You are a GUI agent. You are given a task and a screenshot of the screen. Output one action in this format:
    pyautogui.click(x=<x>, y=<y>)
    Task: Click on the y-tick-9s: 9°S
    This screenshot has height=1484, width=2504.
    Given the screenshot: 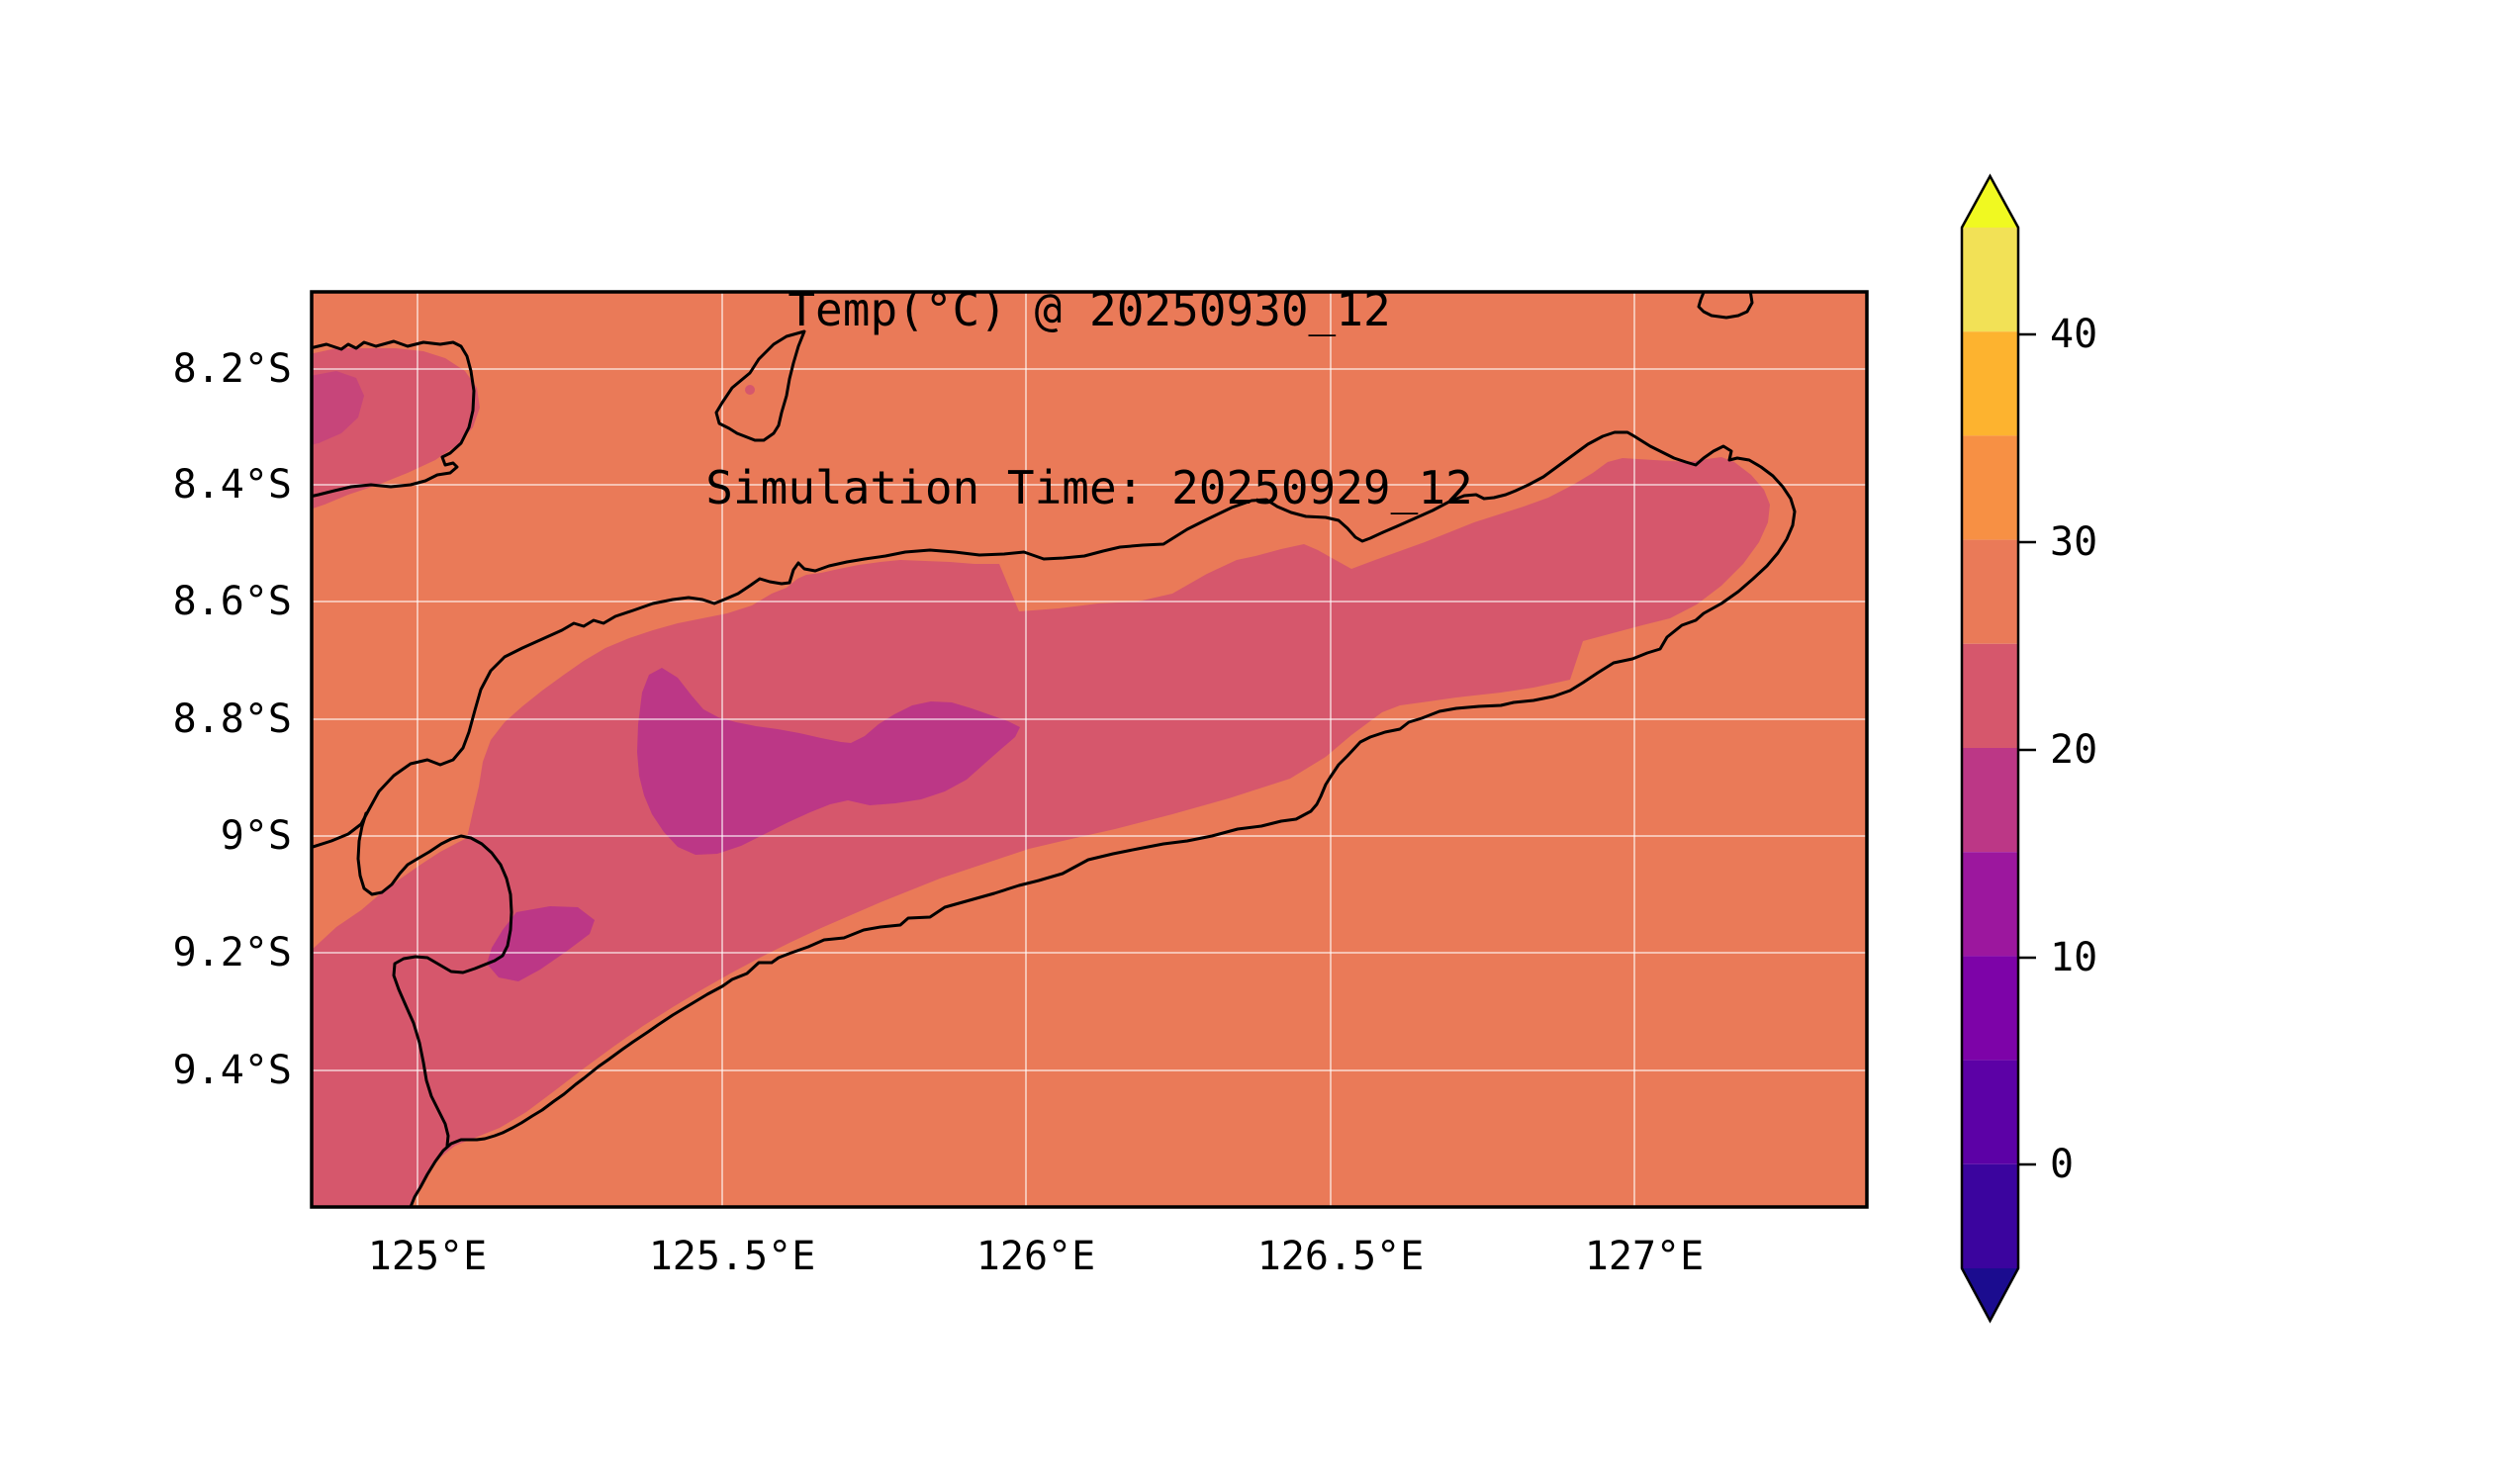 What is the action you would take?
    pyautogui.click(x=256, y=836)
    